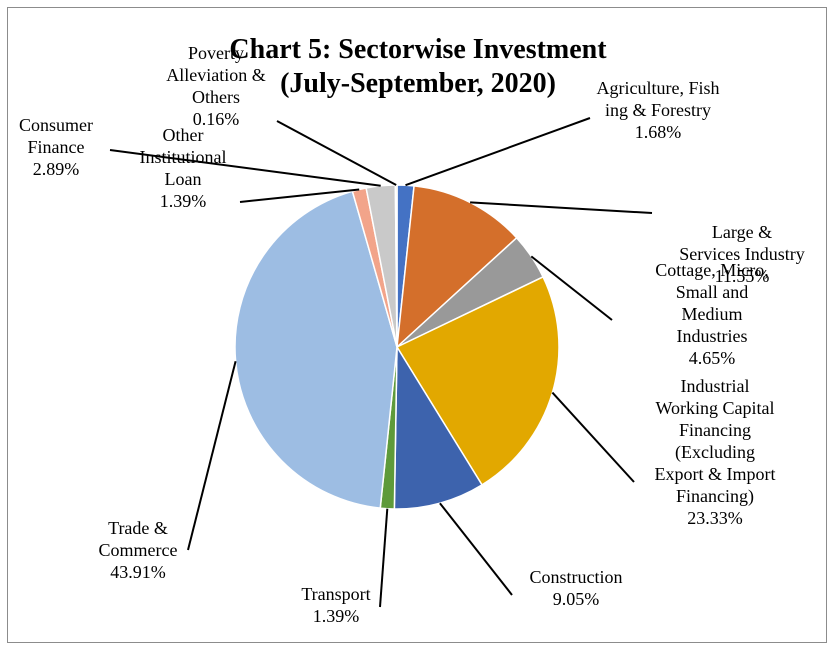 The height and width of the screenshot is (650, 836). I want to click on data-label-line: Services Industry, so click(741, 254).